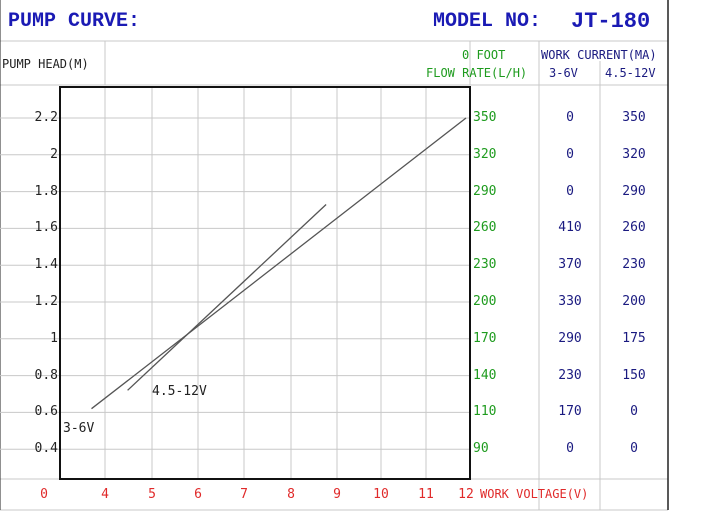  Describe the element at coordinates (381, 494) in the screenshot. I see `x-tick-label: 10` at that location.